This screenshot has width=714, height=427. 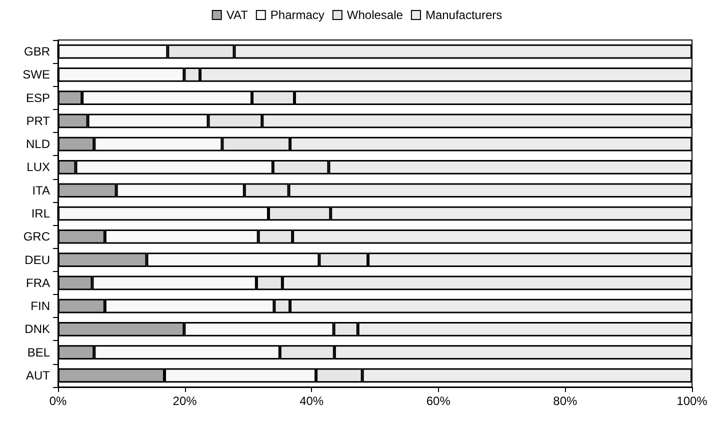 I want to click on legend-label: VAT, so click(x=237, y=15).